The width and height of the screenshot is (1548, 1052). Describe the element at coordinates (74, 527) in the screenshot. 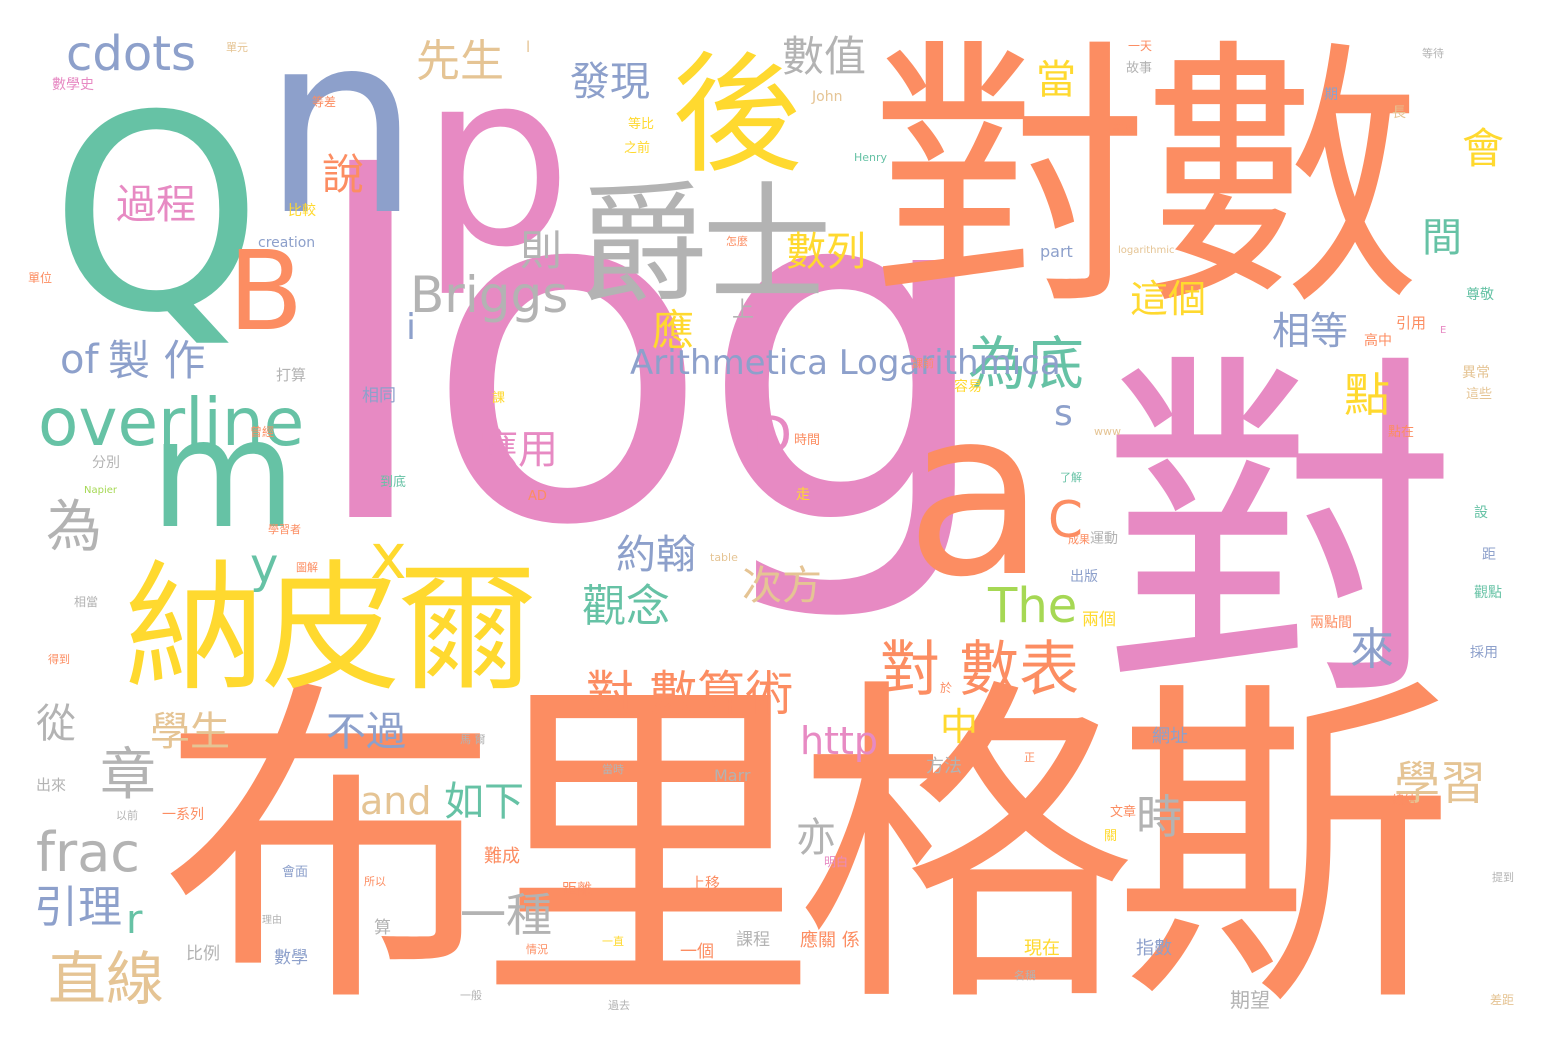

I see `word-wei: 為` at that location.